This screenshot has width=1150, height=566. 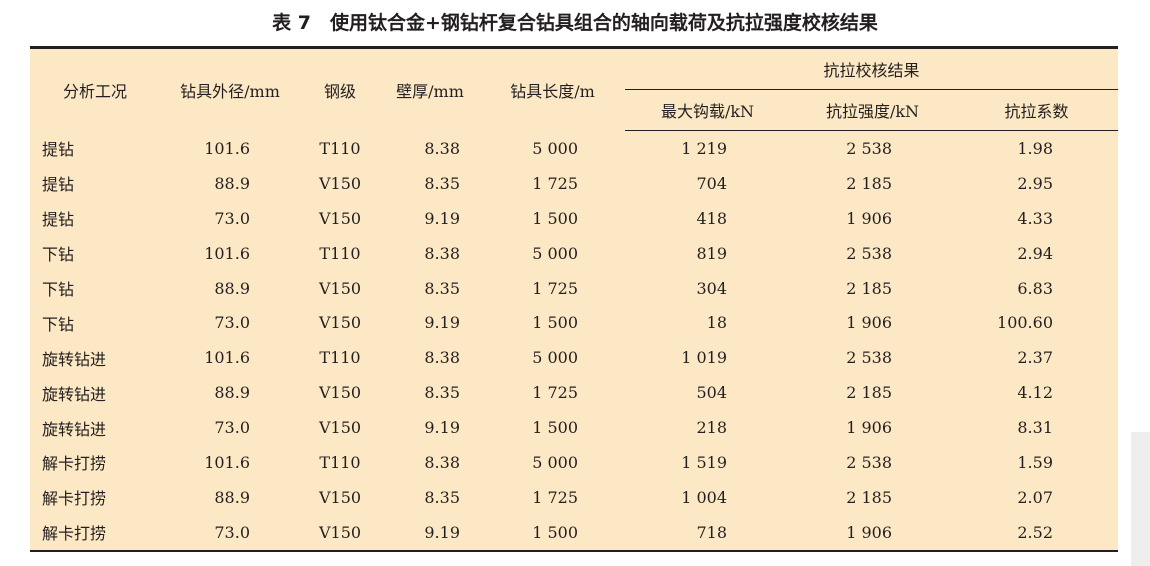 I want to click on header-od: 钻具外径/mm, so click(x=230, y=88).